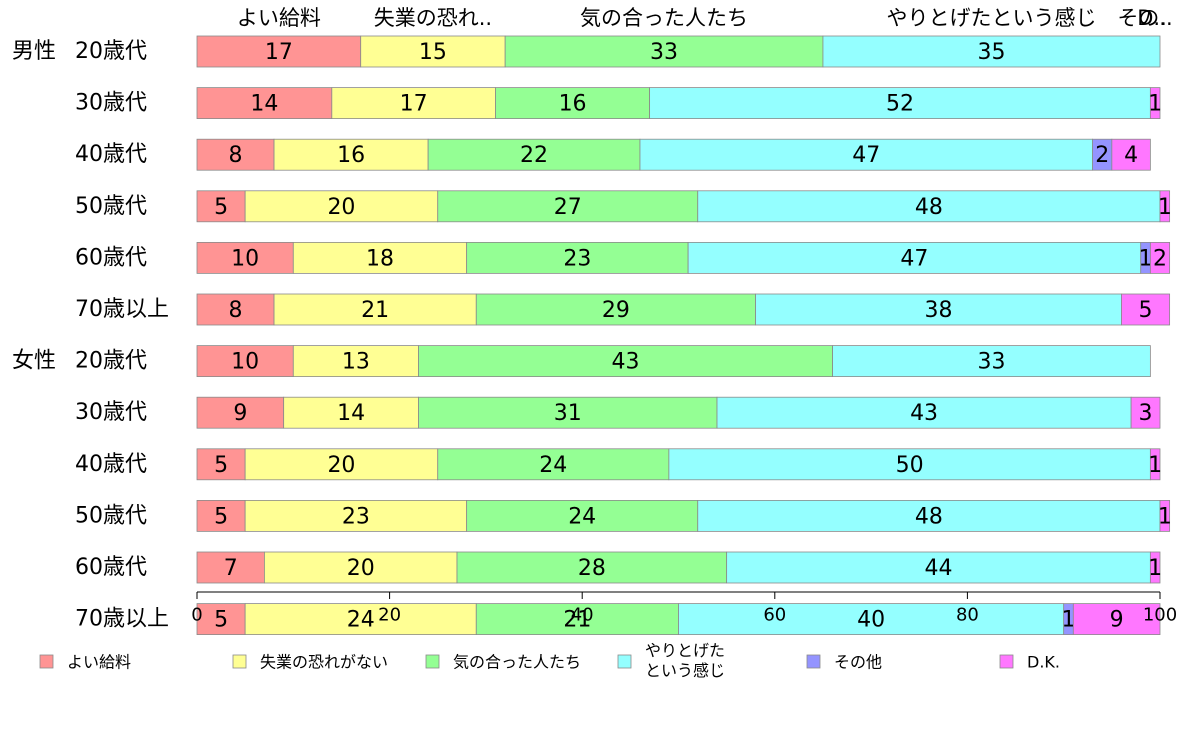 The image size is (1188, 740). I want to click on top-label: その.., so click(1144, 18).